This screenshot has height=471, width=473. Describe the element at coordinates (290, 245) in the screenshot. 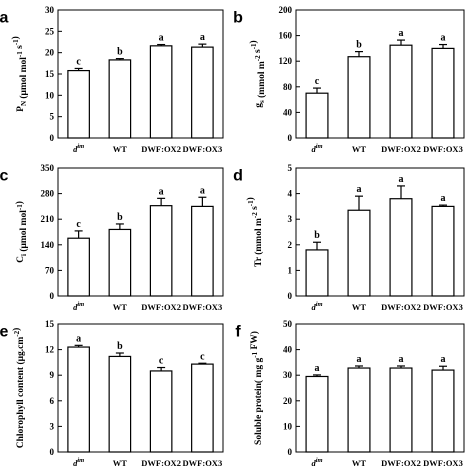

I see `y-tick-label: 2` at that location.